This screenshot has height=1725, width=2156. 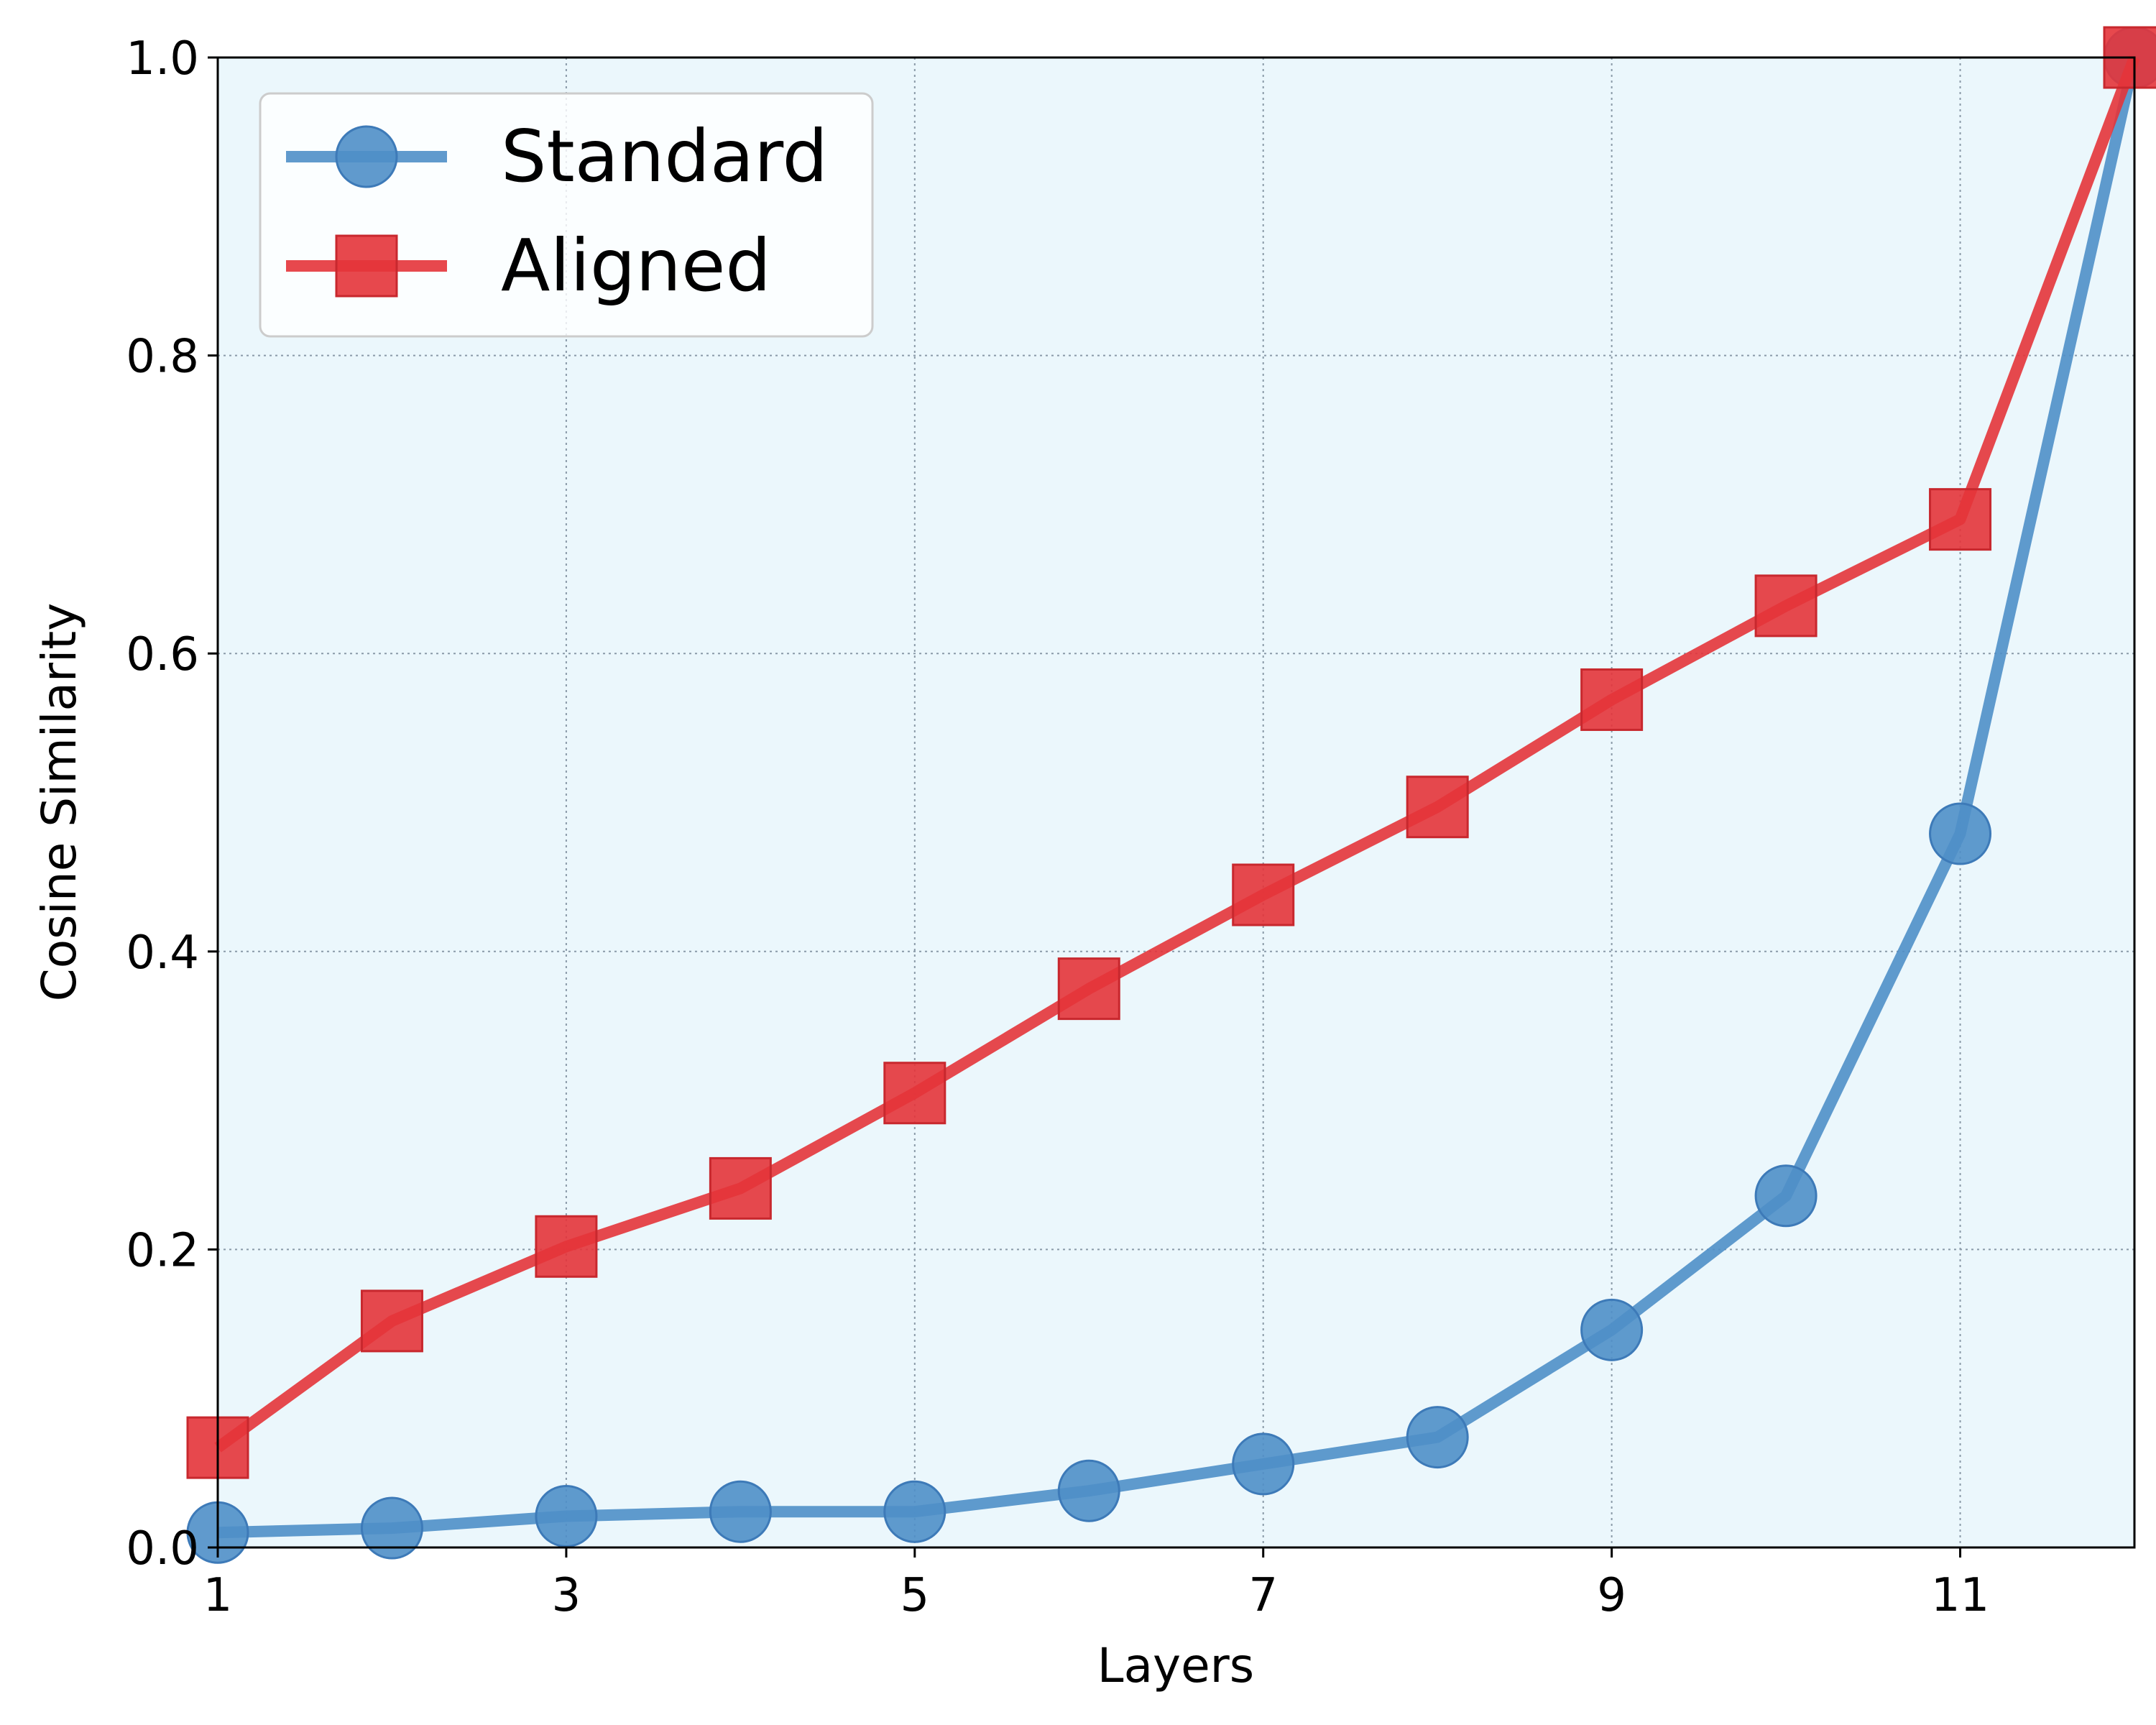 What do you see at coordinates (162, 59) in the screenshot?
I see `y-tick-label: 1.0` at bounding box center [162, 59].